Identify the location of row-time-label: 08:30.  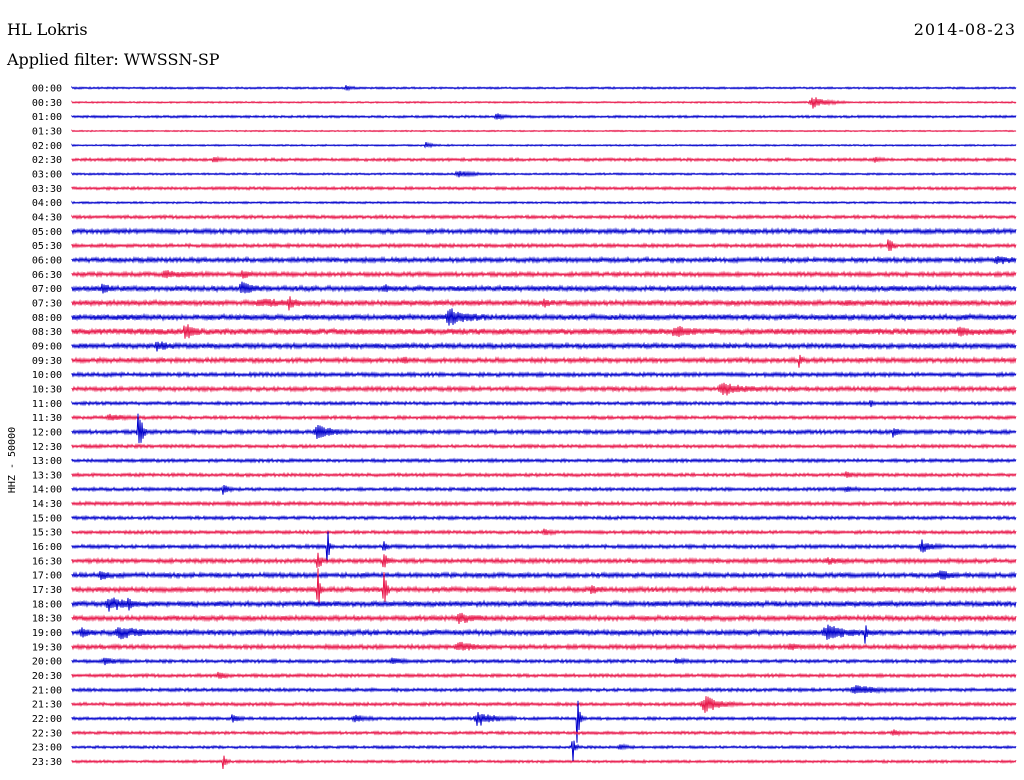
(47, 332).